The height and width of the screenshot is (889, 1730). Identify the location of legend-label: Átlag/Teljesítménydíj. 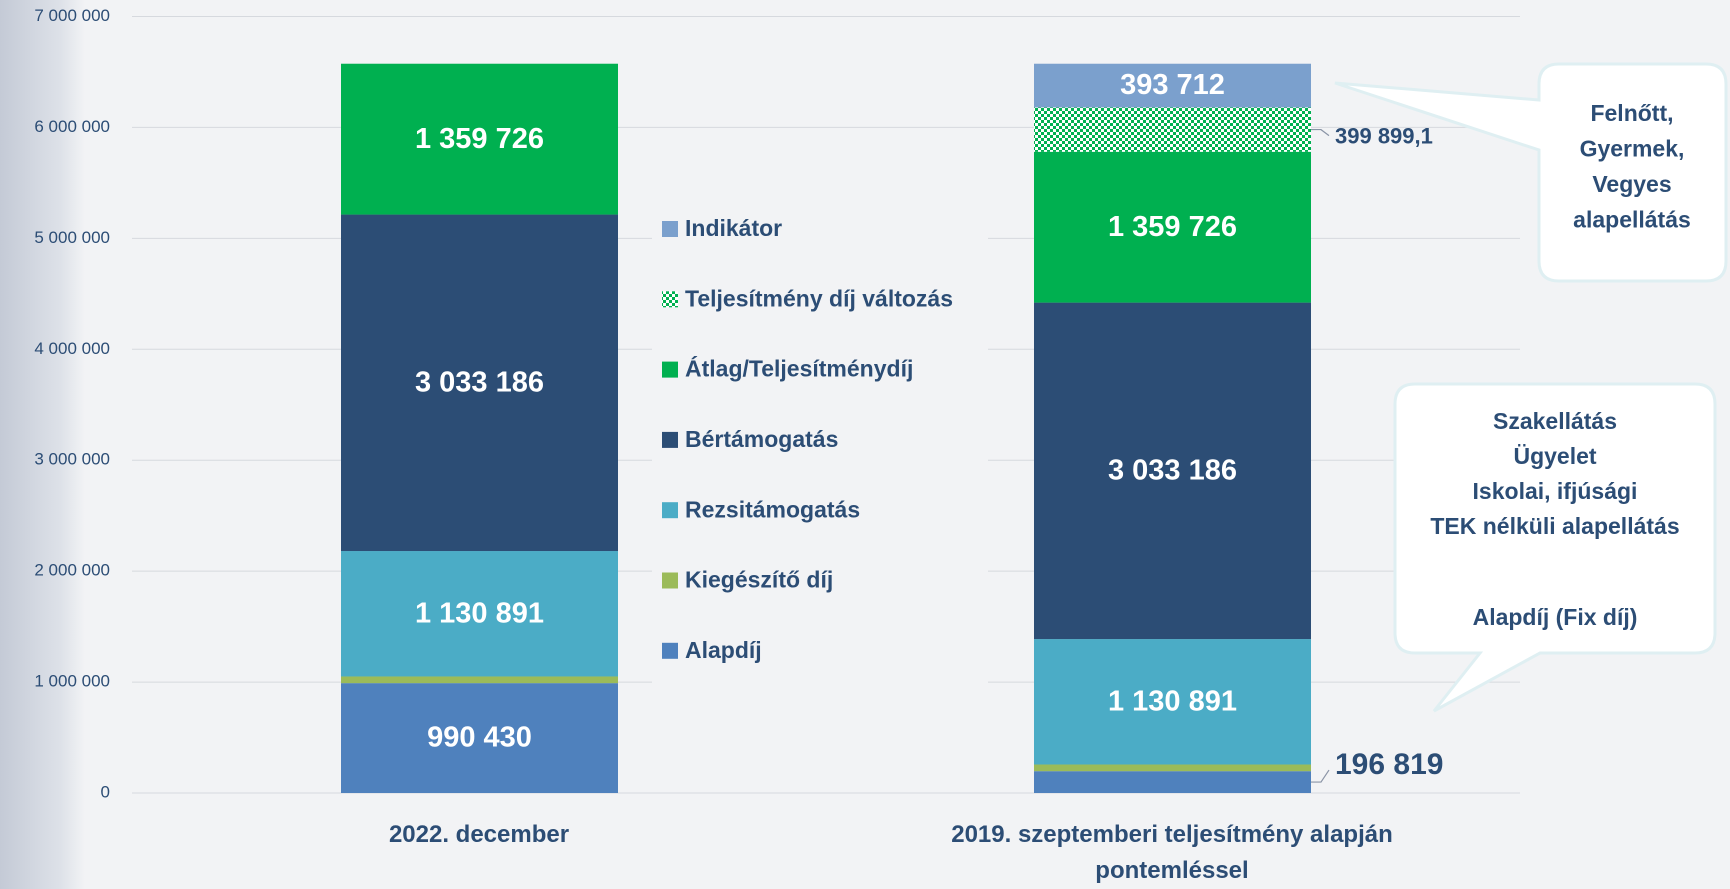
(799, 368).